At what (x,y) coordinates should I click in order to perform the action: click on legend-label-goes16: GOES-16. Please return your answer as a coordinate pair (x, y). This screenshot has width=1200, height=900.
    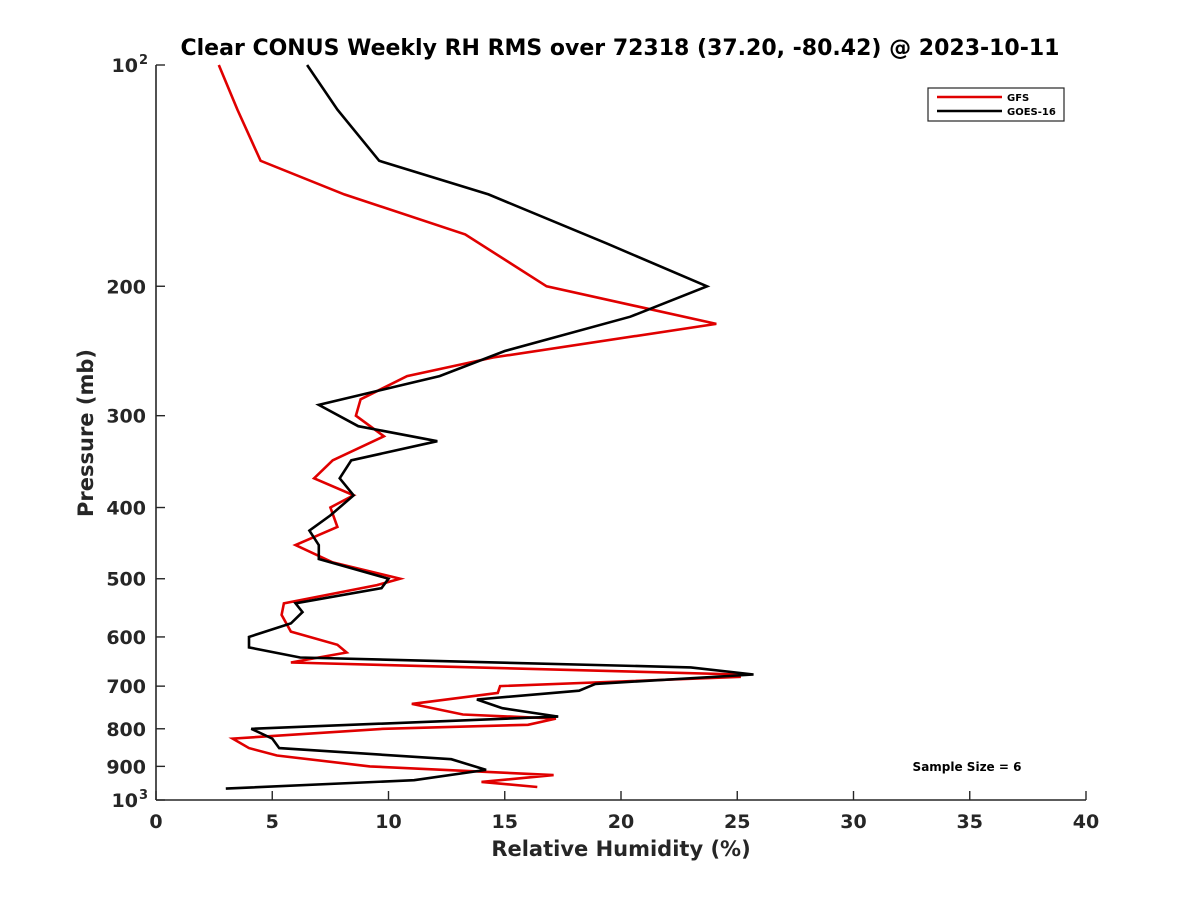
    Looking at the image, I should click on (1031, 112).